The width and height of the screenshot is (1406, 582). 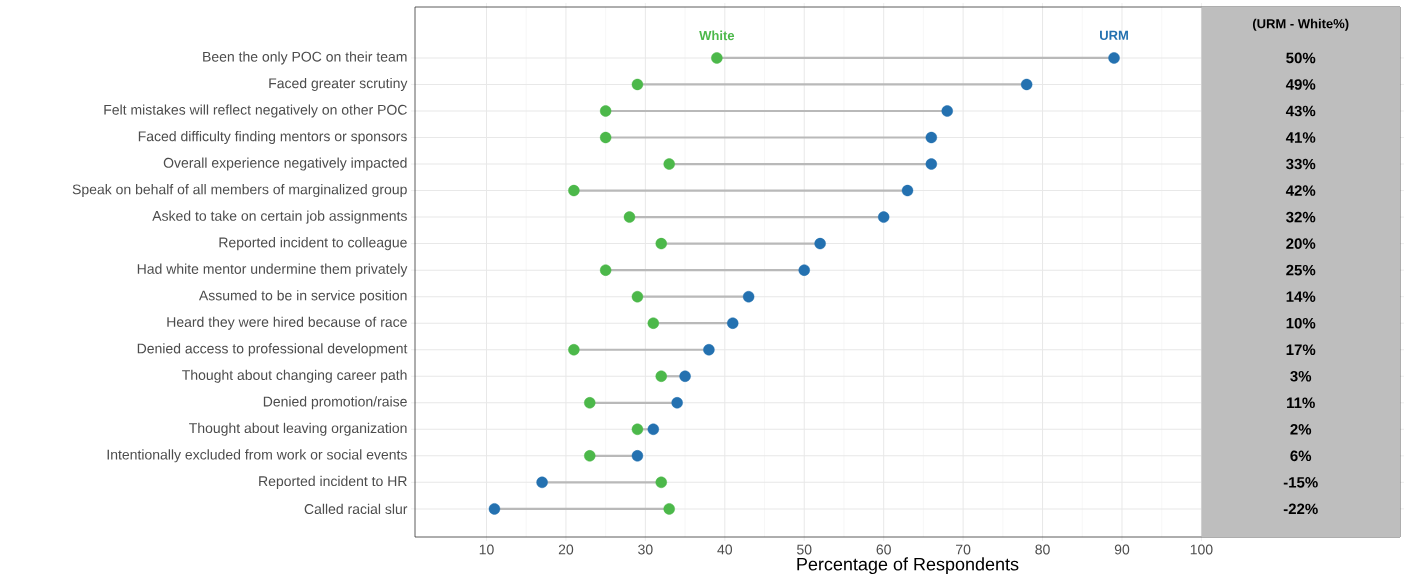 I want to click on y-tick-label: Had white mentor undermine them privately, so click(x=272, y=270).